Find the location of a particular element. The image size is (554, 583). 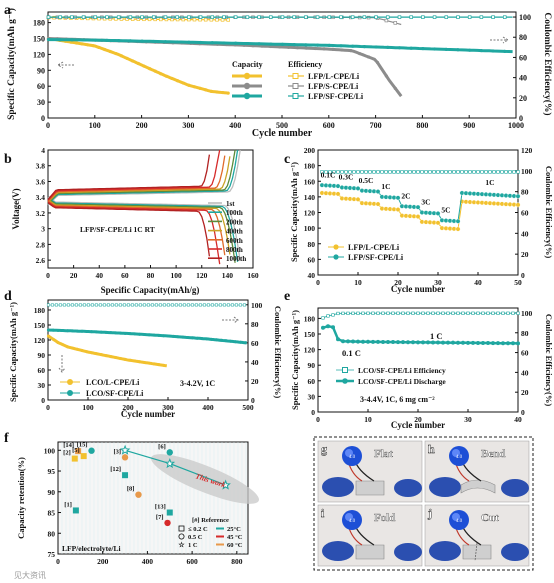

y2-tick-label: 20 is located at coordinates (523, 98).